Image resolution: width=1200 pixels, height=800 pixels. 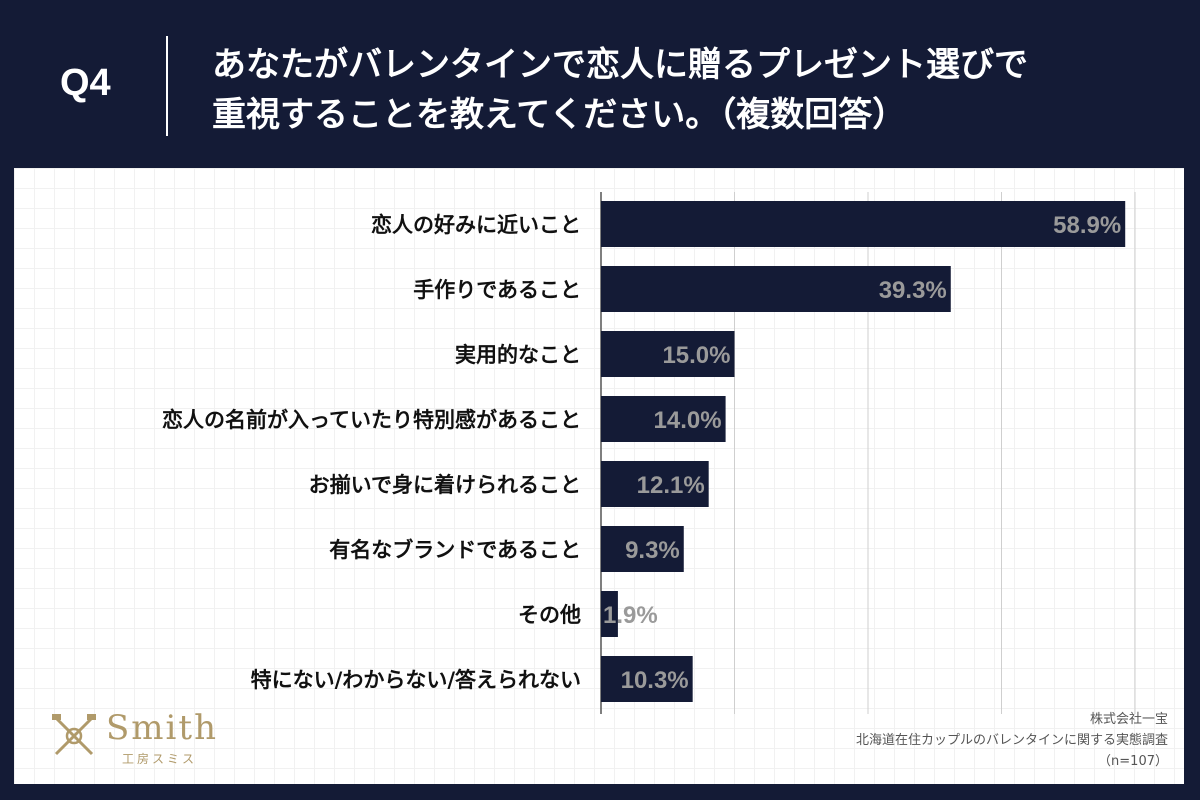 I want to click on question-number: Q4, so click(x=85, y=83).